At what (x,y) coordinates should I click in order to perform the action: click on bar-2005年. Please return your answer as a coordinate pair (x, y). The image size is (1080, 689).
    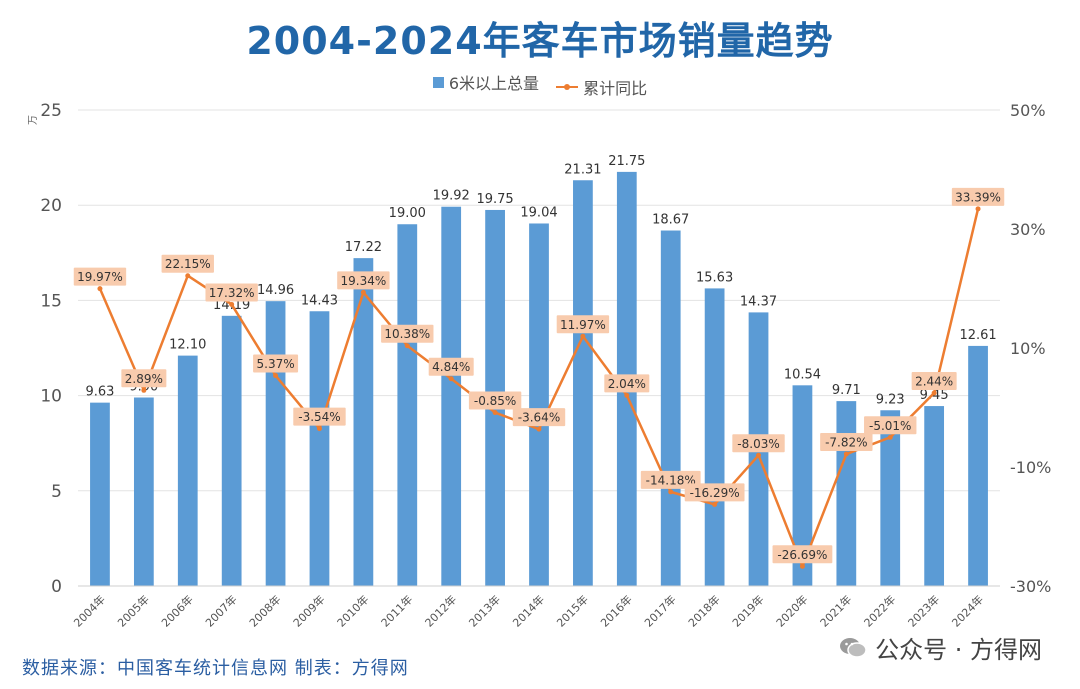
    Looking at the image, I should click on (143, 491).